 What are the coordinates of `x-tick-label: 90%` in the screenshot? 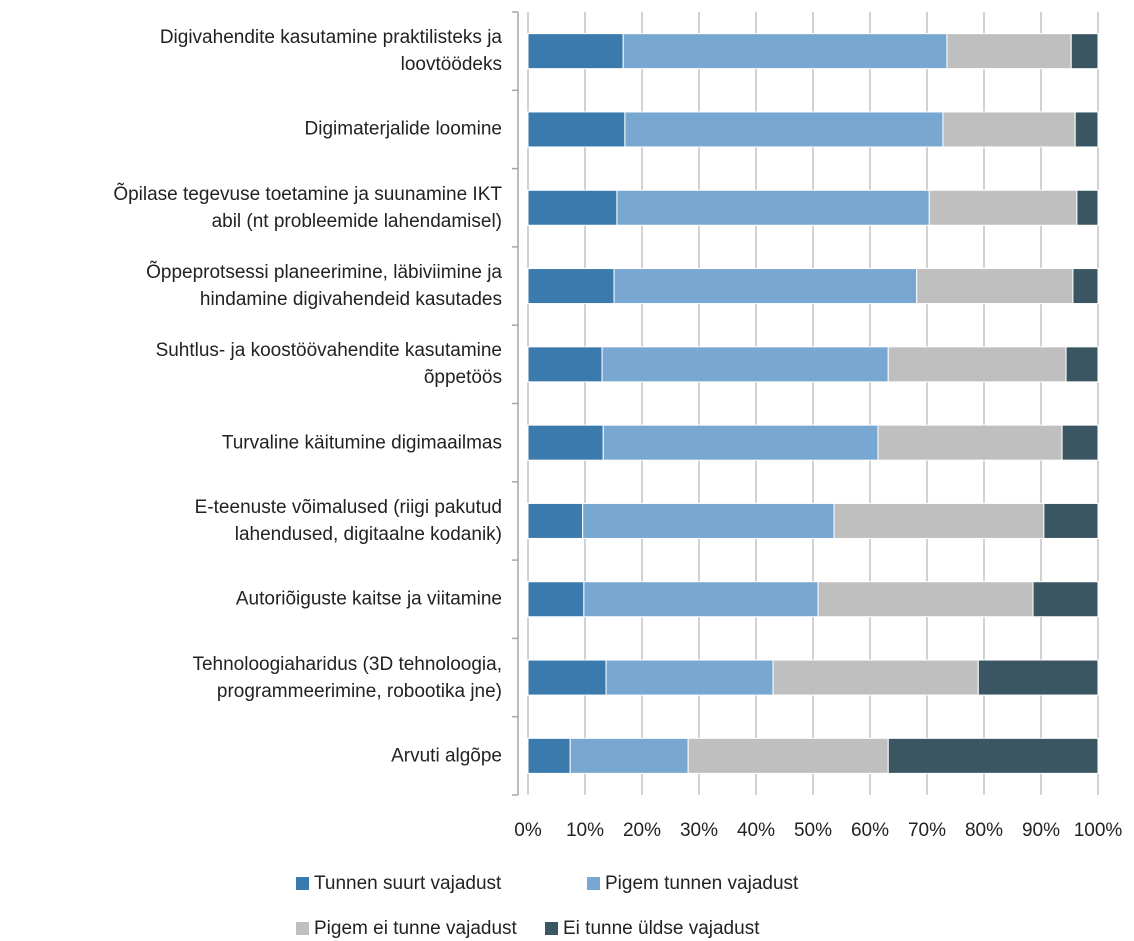 It's located at (1041, 830).